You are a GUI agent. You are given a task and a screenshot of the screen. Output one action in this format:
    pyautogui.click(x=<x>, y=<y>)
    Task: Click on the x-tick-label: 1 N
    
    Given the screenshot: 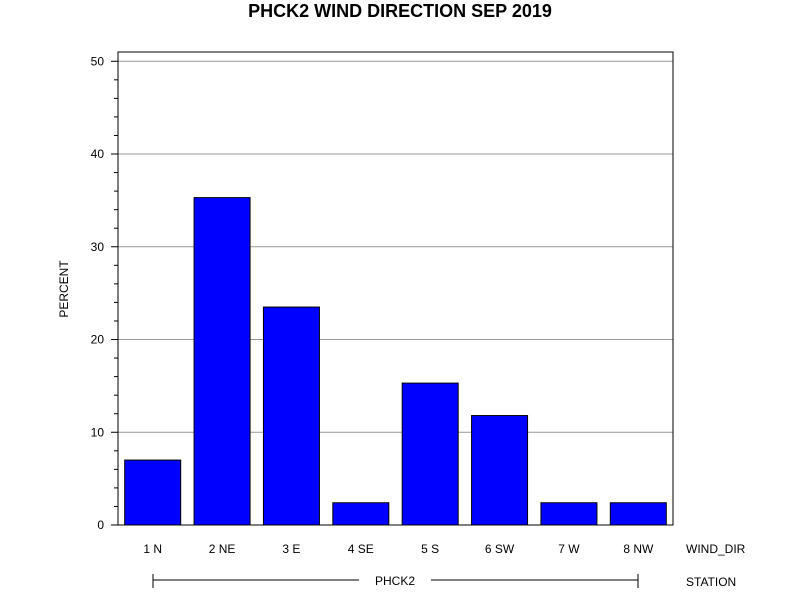 What is the action you would take?
    pyautogui.click(x=152, y=549)
    